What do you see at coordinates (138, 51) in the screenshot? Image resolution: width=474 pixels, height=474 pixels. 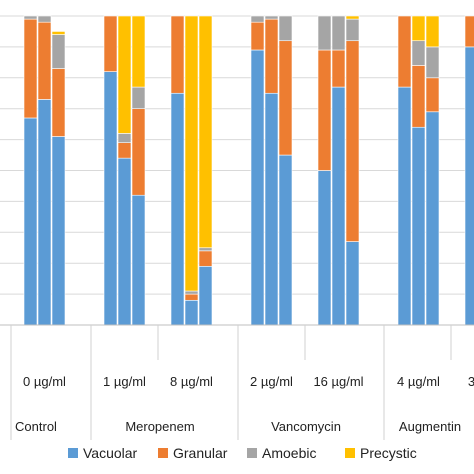 I see `bar-meropenem-1-g-ml-3-precystic` at bounding box center [138, 51].